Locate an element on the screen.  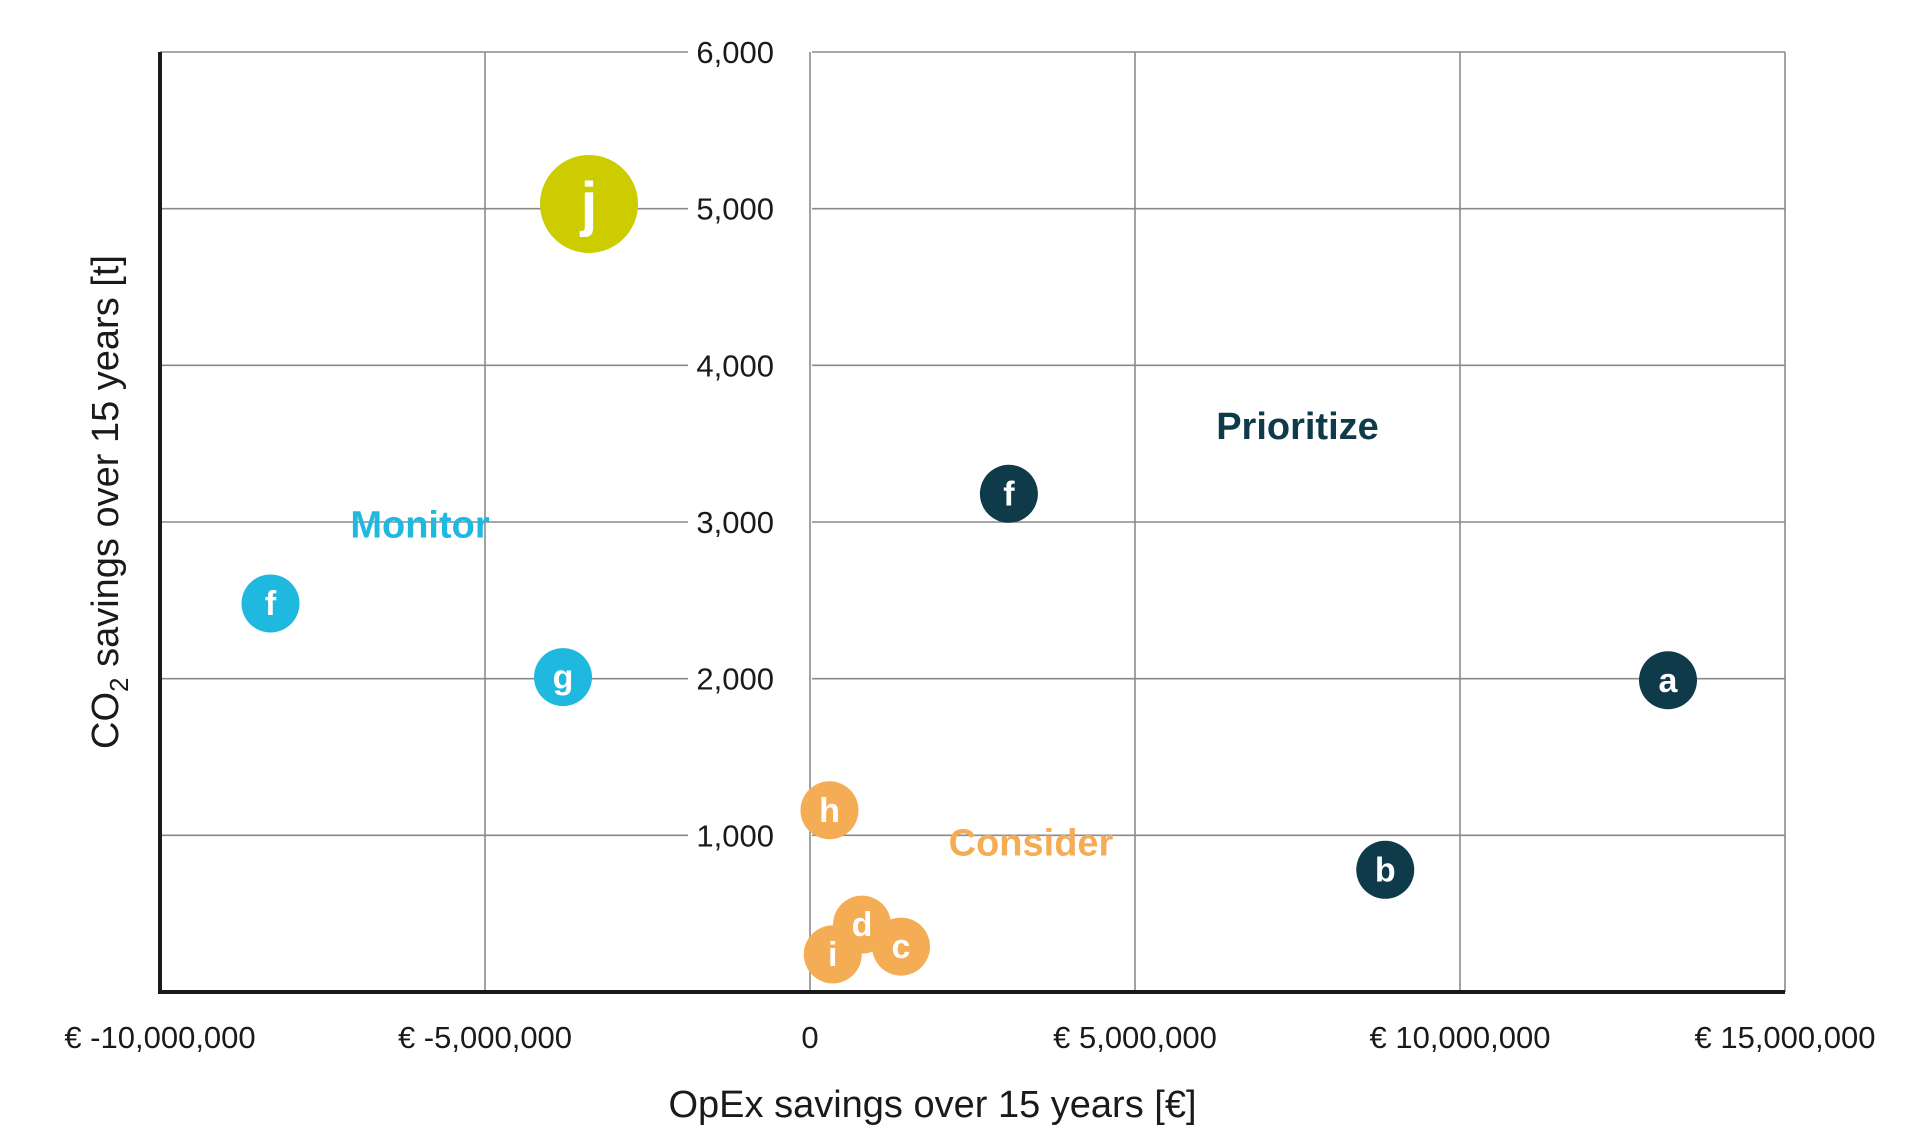
data-point-a: a is located at coordinates (1668, 680).